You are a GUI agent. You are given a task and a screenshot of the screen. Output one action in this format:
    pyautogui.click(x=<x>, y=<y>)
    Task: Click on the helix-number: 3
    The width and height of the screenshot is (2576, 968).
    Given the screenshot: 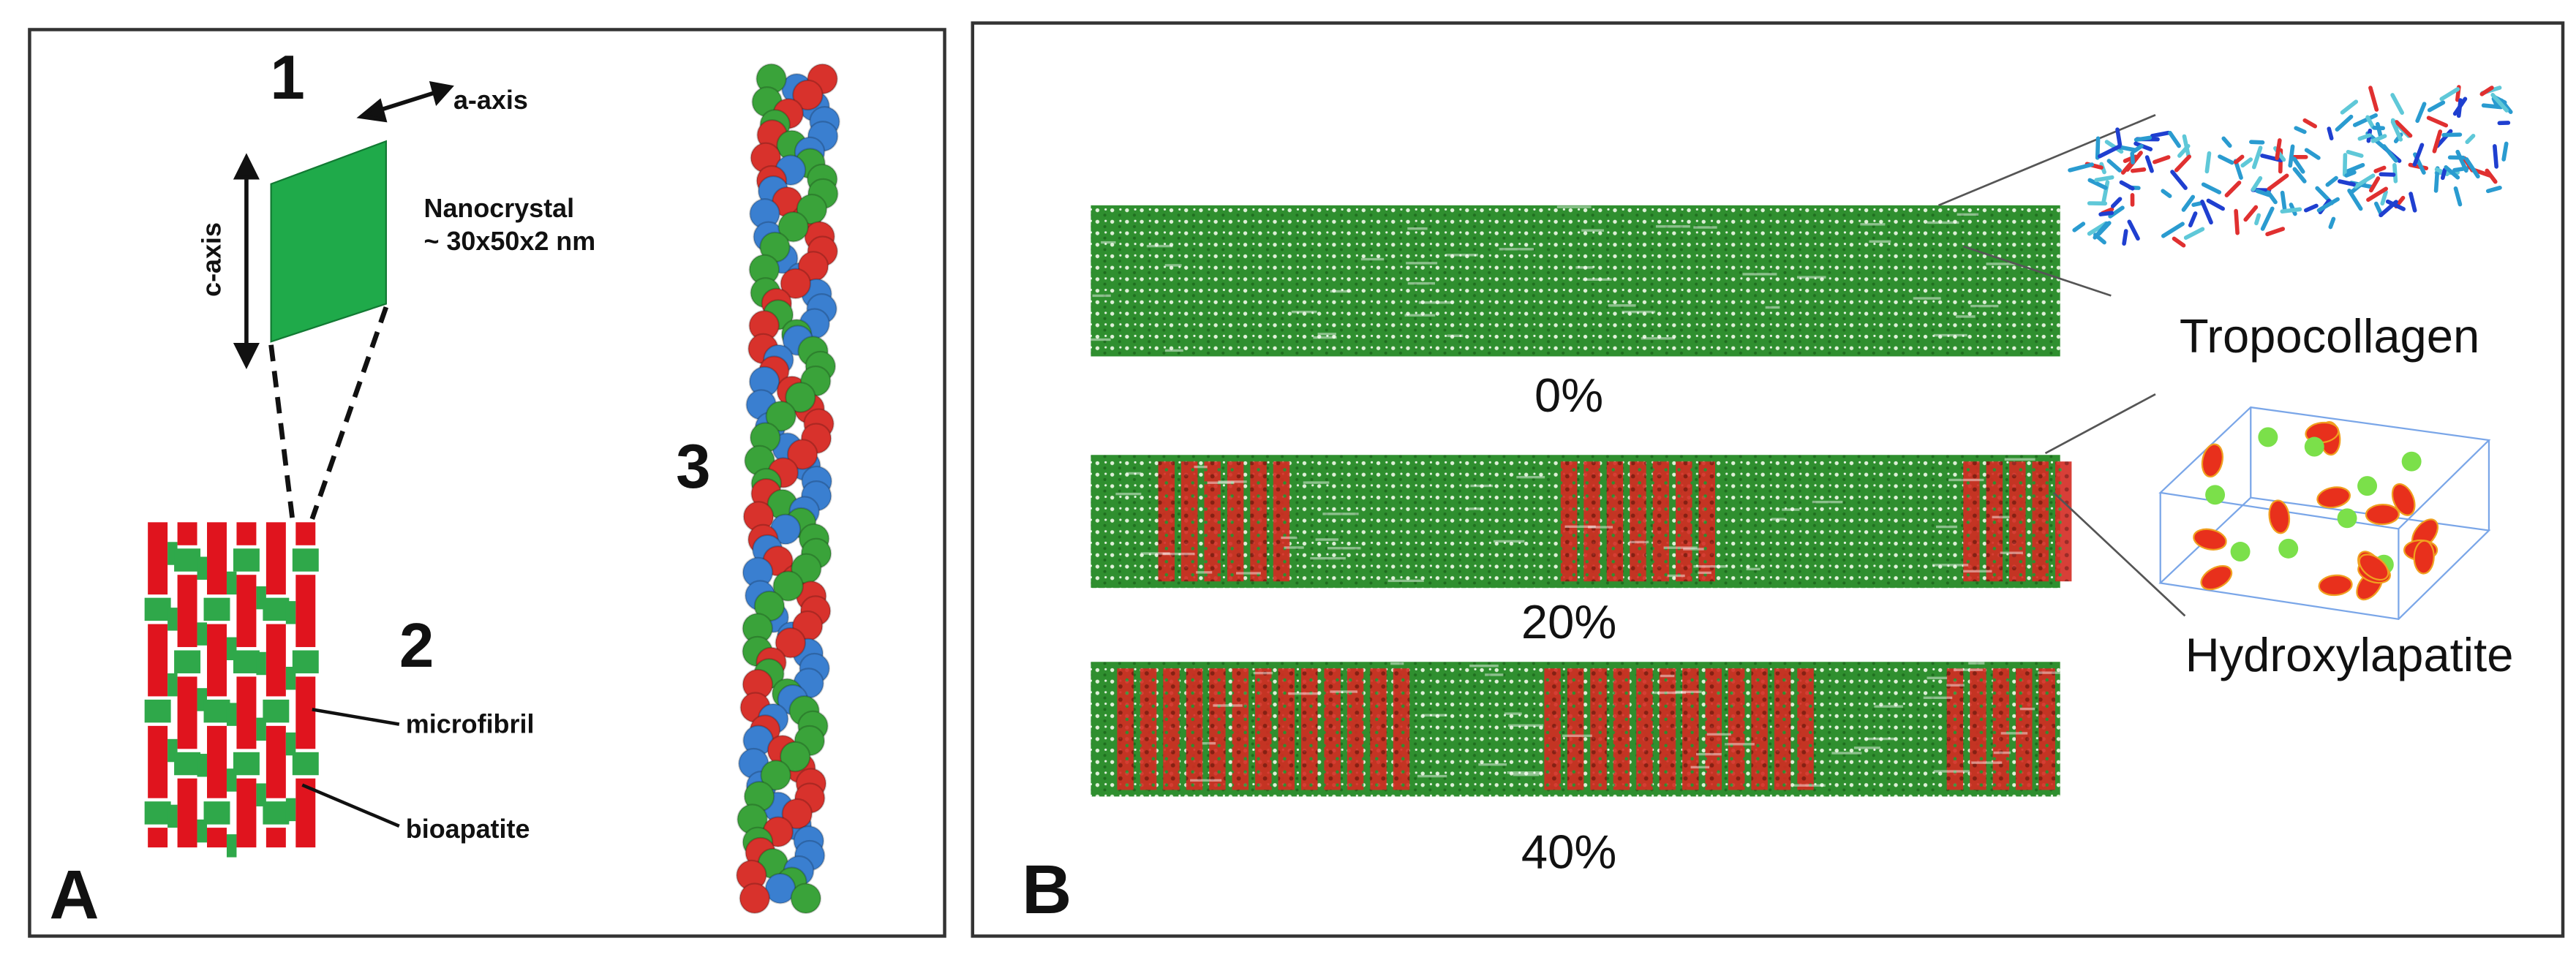 What is the action you would take?
    pyautogui.click(x=693, y=467)
    